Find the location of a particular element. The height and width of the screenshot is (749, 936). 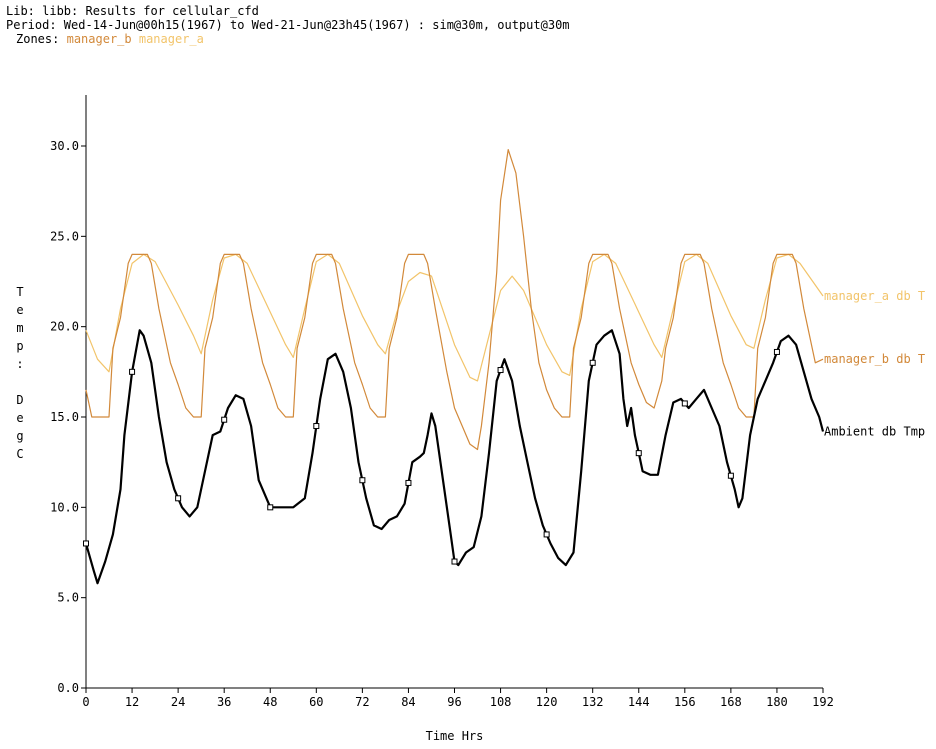

y-tick-label: 0.0 is located at coordinates (68, 688).